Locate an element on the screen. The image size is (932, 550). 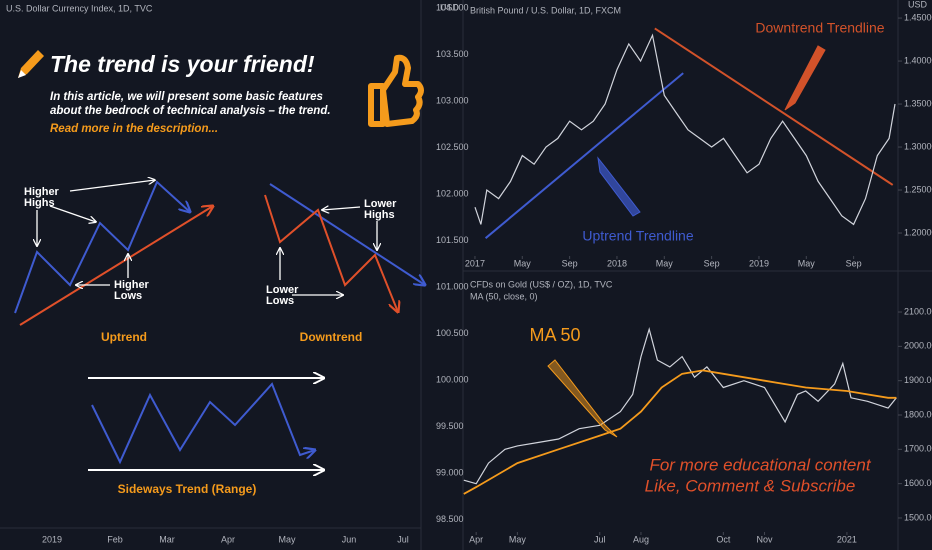
legend: MA (50, close, 0) is located at coordinates (504, 296).